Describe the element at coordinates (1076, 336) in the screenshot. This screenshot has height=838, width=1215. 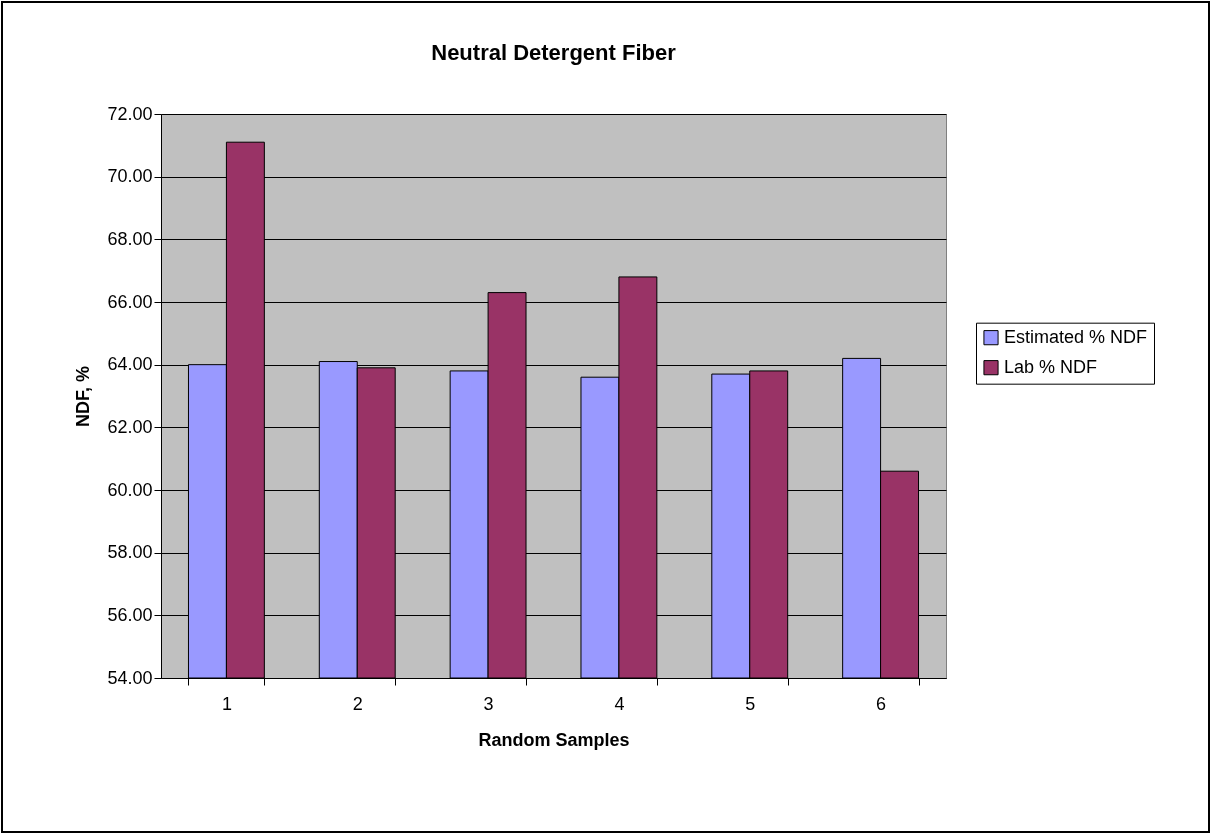
I see `legend-label: Estimated % NDF` at that location.